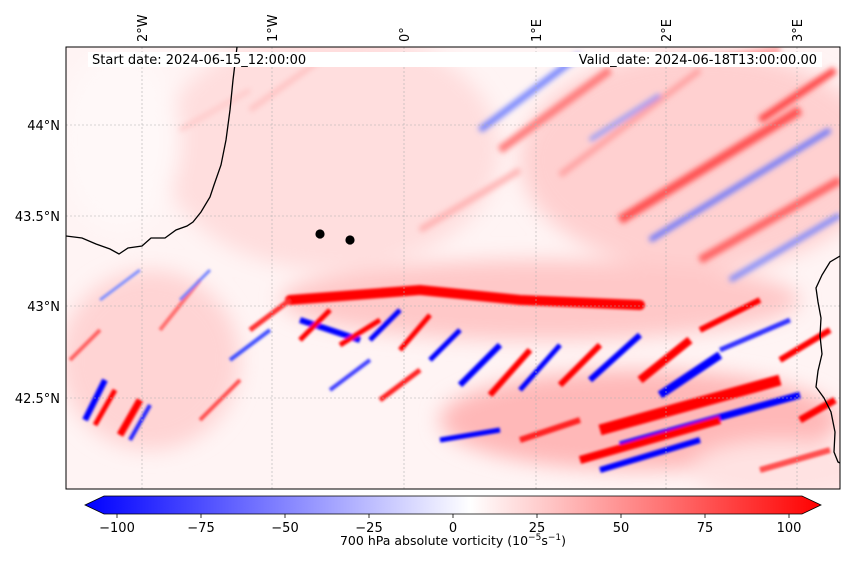 The image size is (850, 562). Describe the element at coordinates (143, 28) in the screenshot. I see `lon-tick-2w: 2°W` at that location.